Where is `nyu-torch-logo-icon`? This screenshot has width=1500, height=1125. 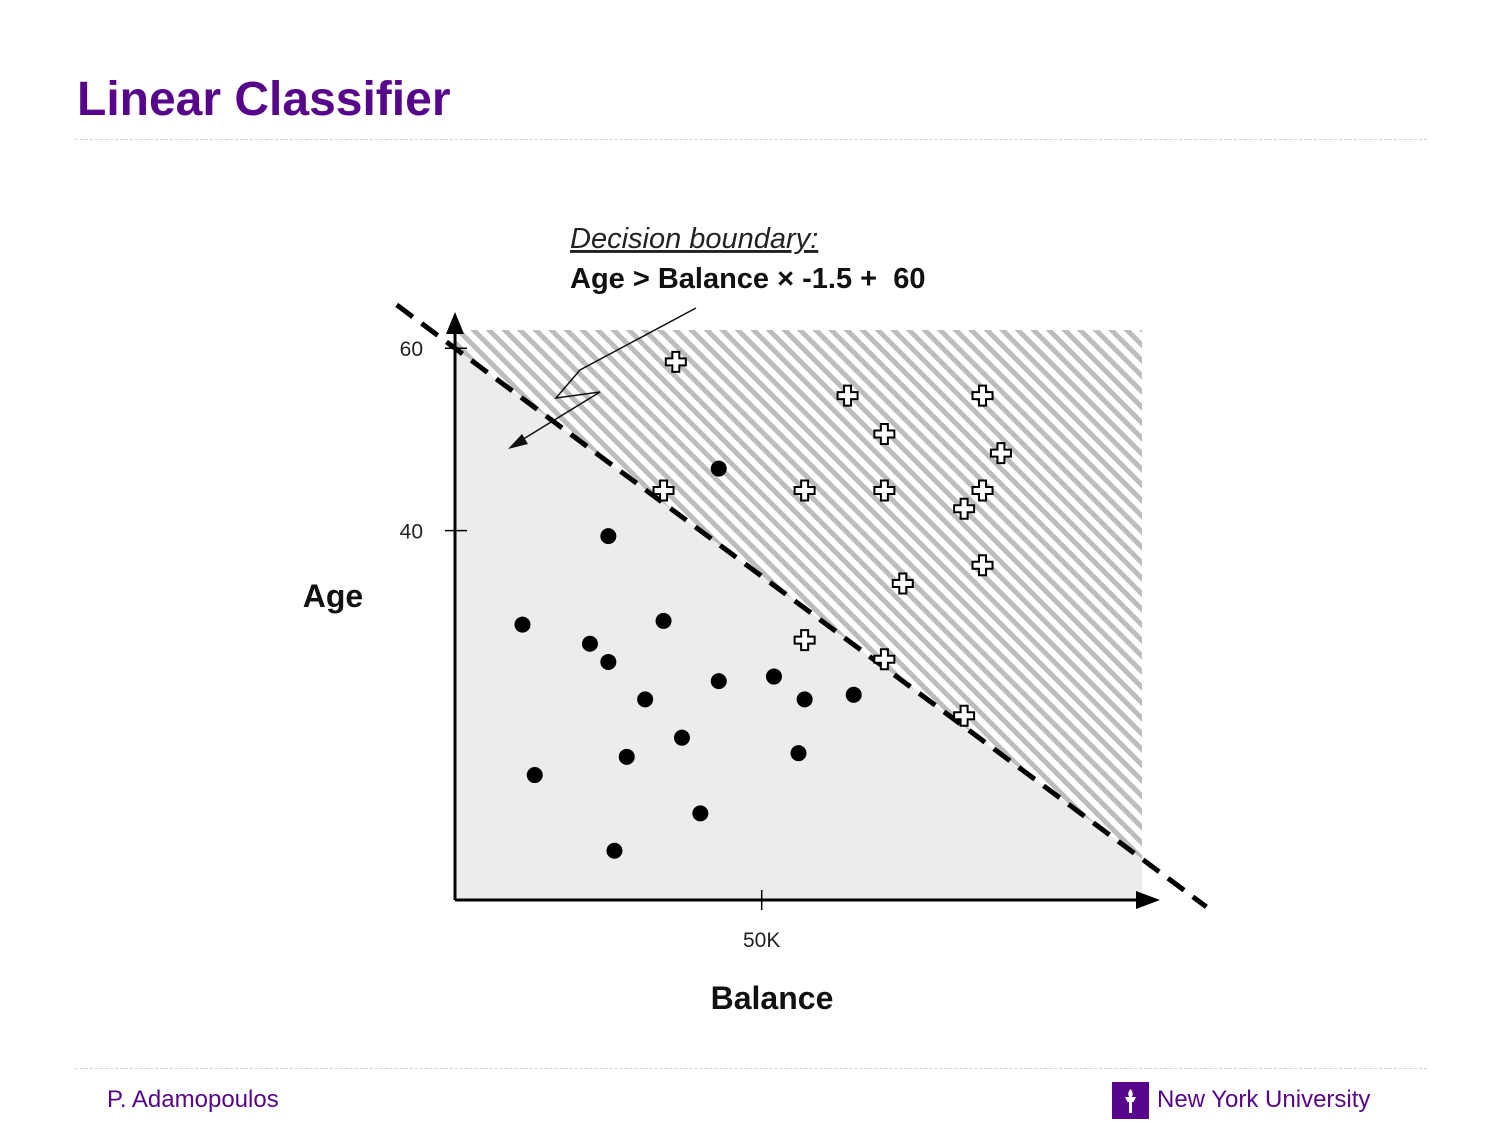
nyu-torch-logo-icon is located at coordinates (1130, 1100).